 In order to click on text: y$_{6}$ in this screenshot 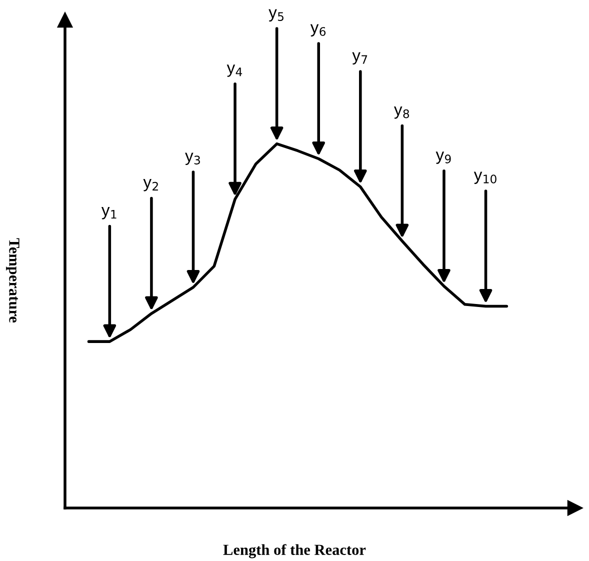, I will do `click(318, 30)`.